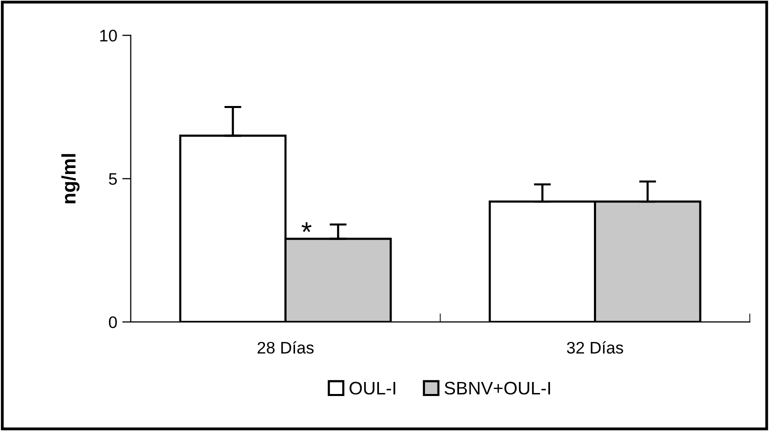  I want to click on y-axis-title: ng/ml, so click(70, 179).